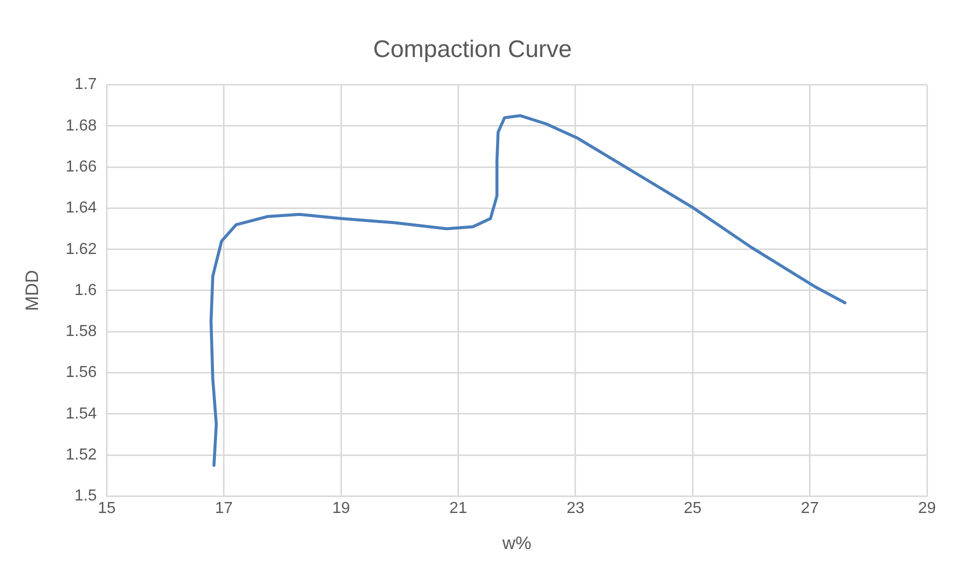 This screenshot has height=577, width=955. I want to click on x-tick-label: 17, so click(224, 509).